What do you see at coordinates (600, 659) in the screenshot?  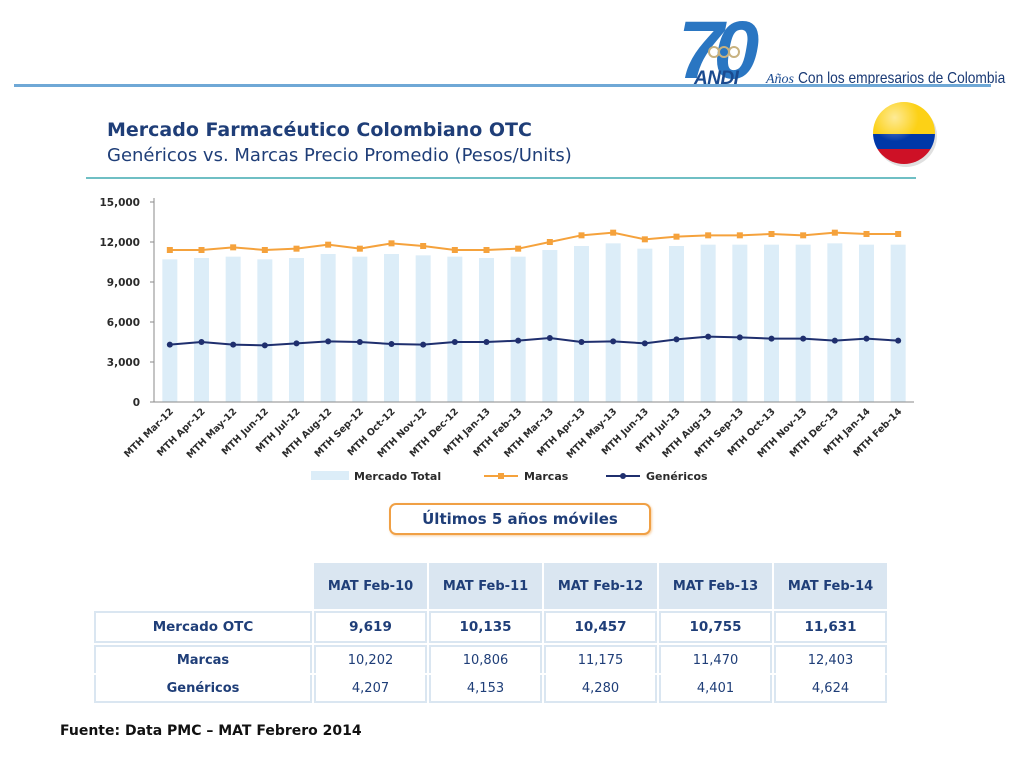 I see `table-cell: 11,175` at bounding box center [600, 659].